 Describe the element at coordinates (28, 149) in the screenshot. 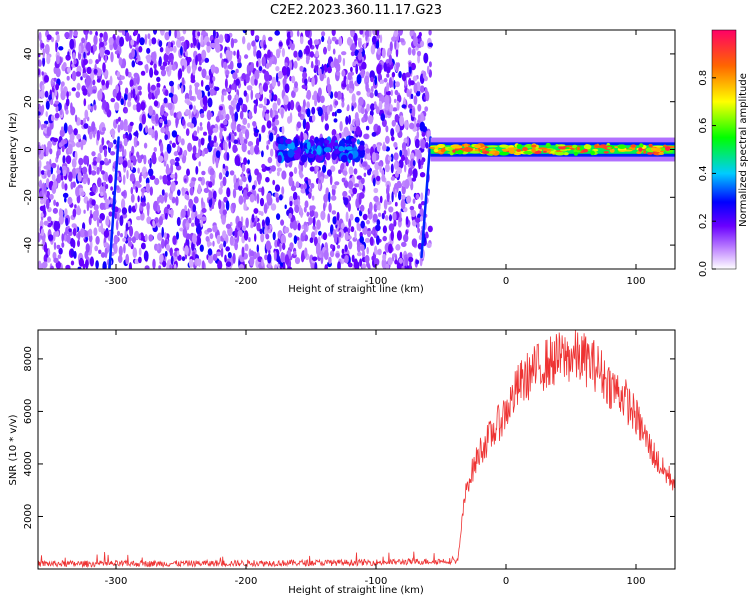

I see `y-tick-label: 0` at that location.